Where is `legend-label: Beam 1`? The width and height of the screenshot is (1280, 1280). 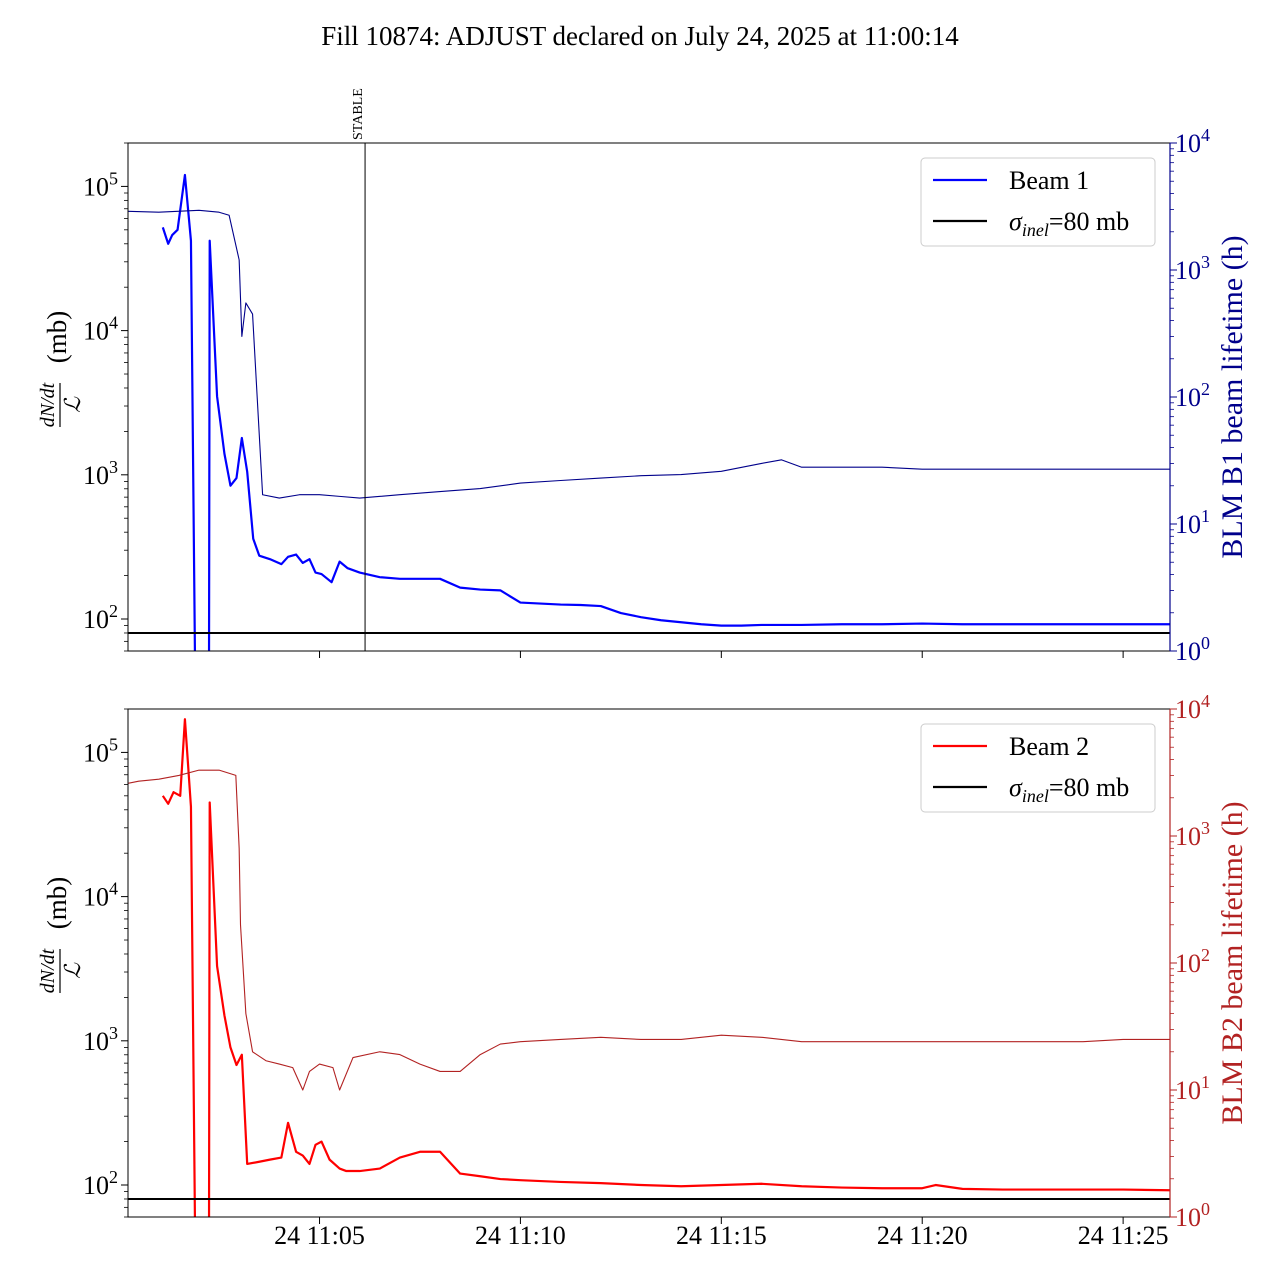 legend-label: Beam 1 is located at coordinates (1049, 180).